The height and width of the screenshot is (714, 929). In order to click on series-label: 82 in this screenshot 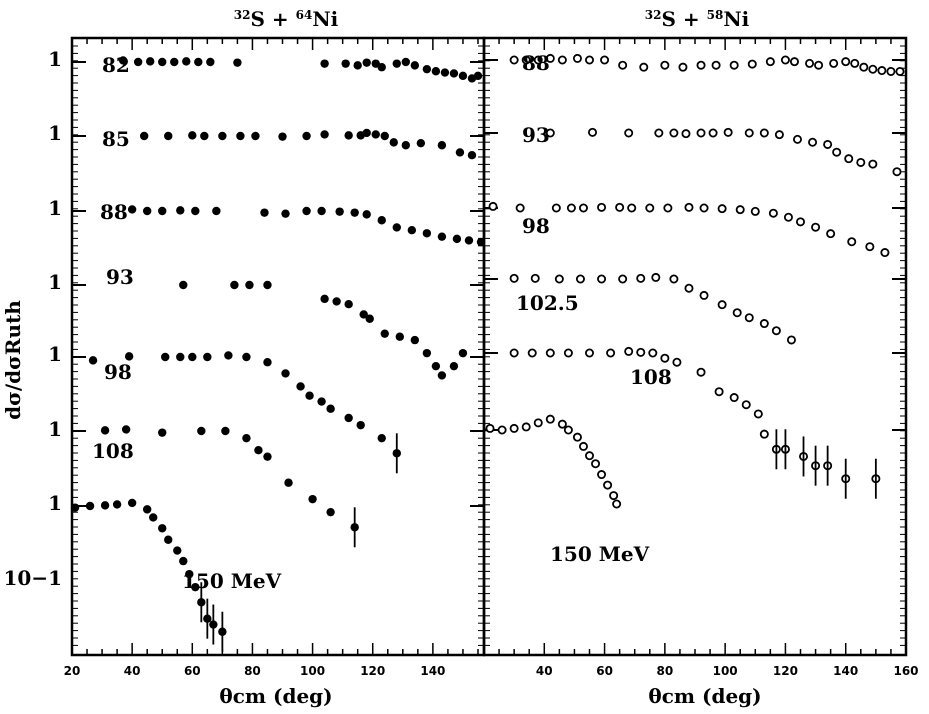, I will do `click(116, 65)`.